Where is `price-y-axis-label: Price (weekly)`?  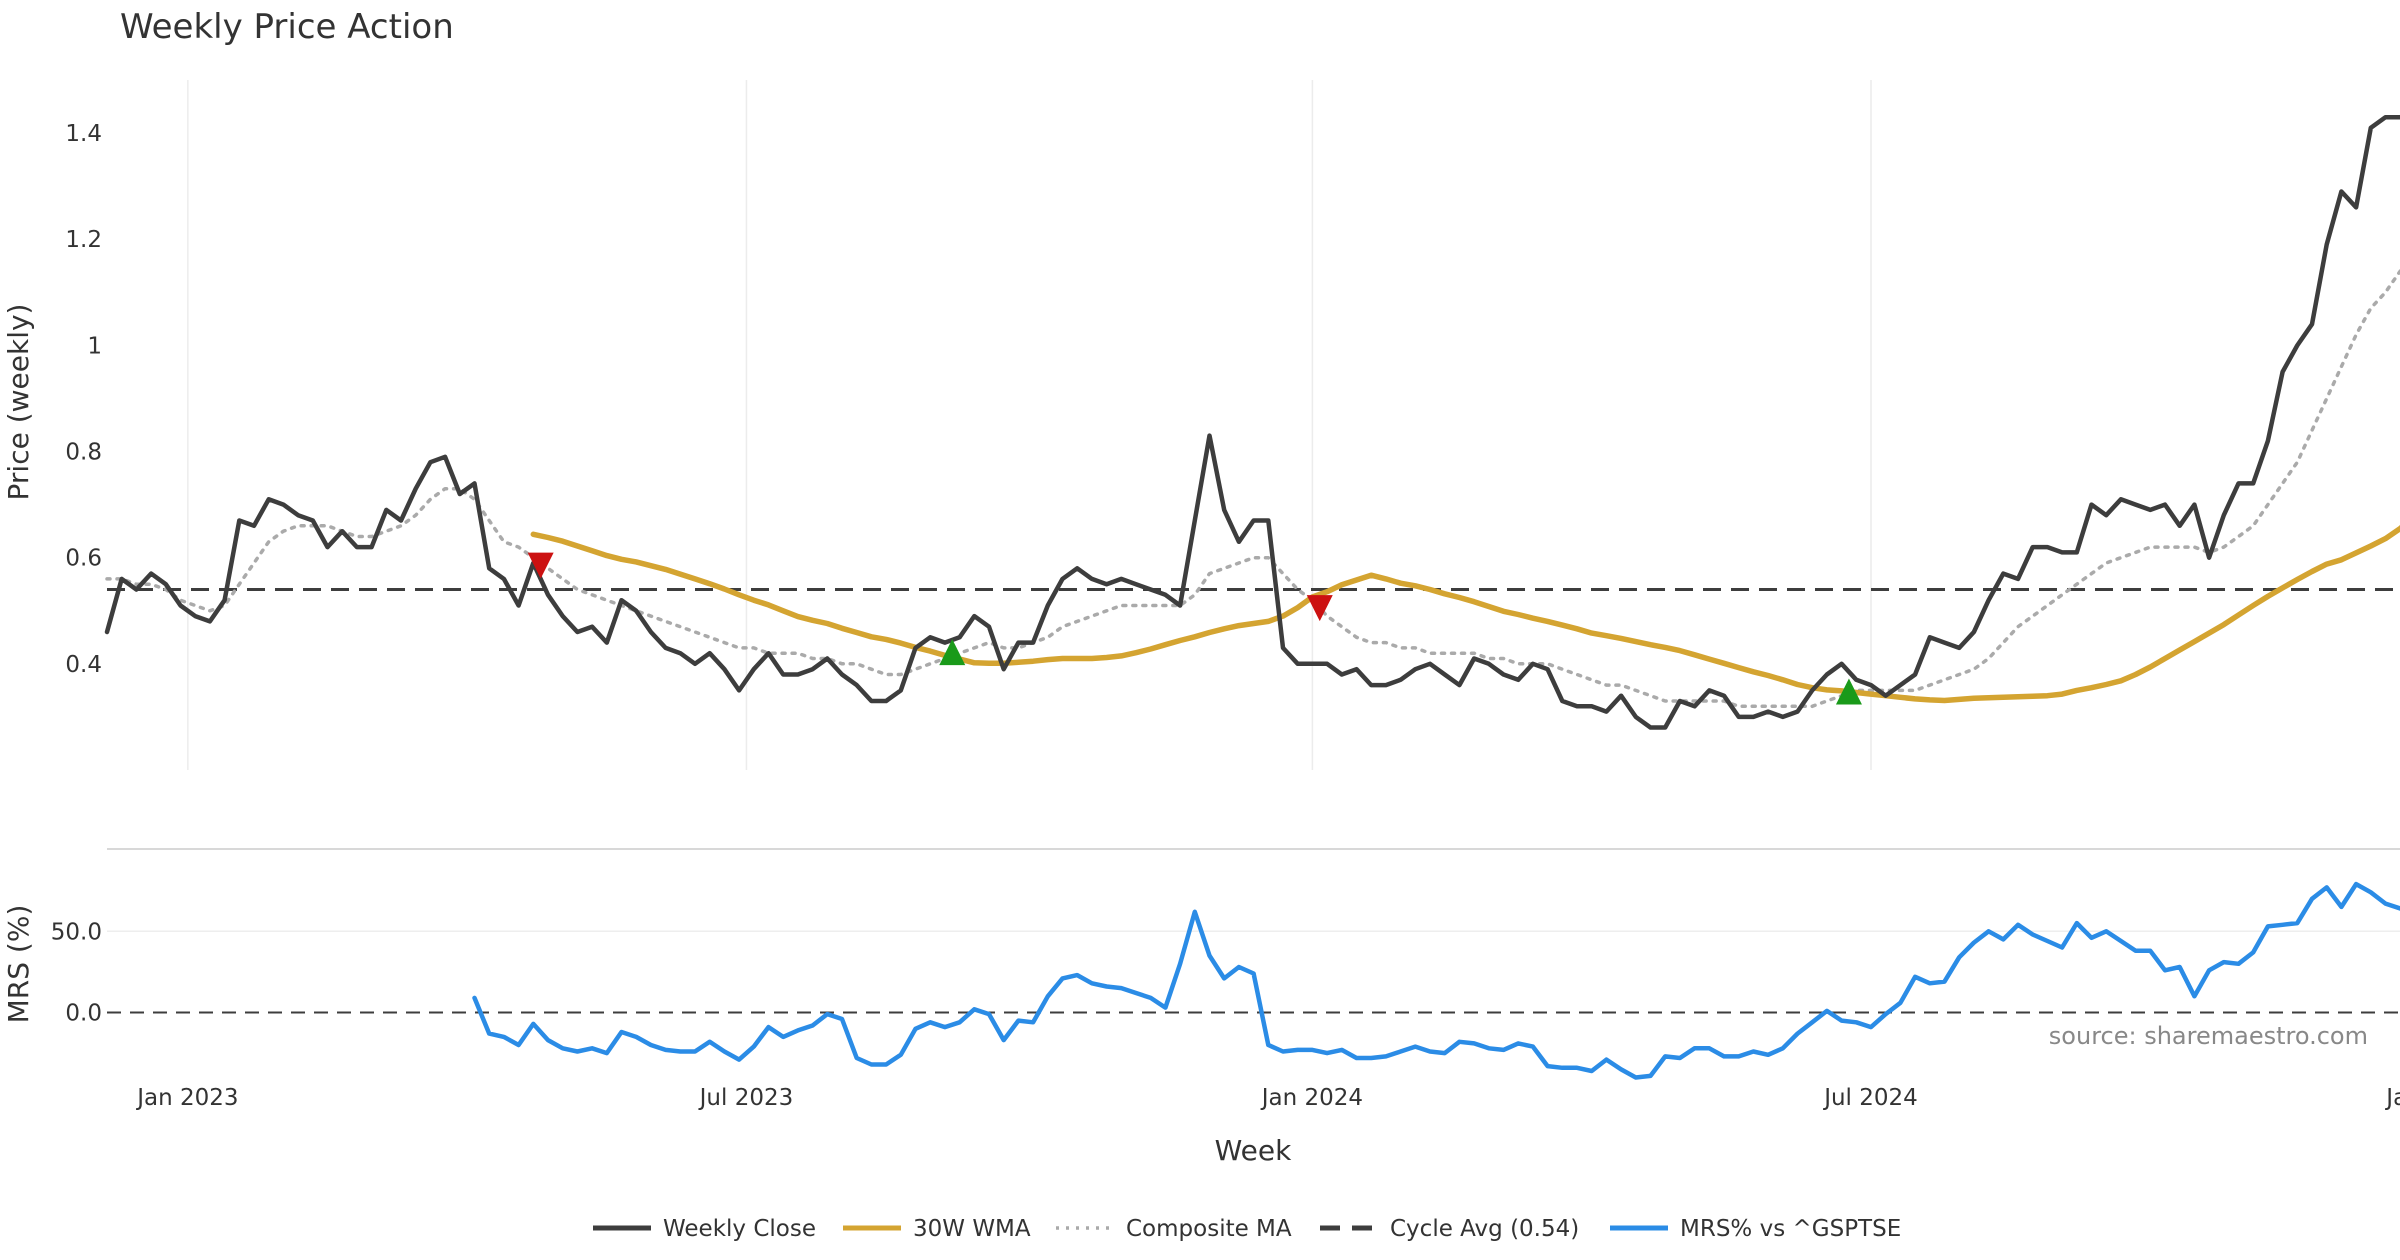 price-y-axis-label: Price (weekly) is located at coordinates (18, 402).